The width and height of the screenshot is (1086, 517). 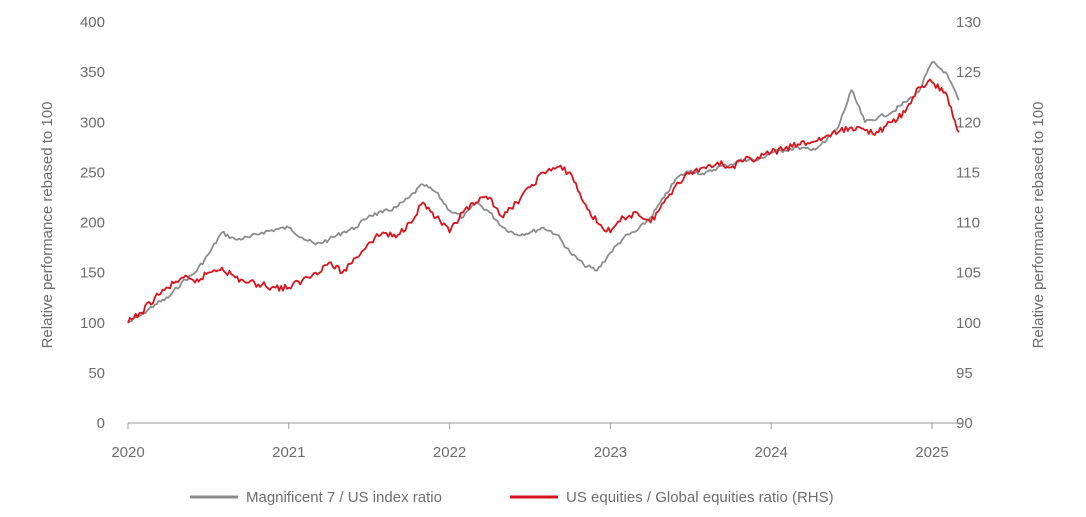 I want to click on left-y-axis-ticks: 0 50 100 150 200 250 300 350 400, so click(x=92, y=223).